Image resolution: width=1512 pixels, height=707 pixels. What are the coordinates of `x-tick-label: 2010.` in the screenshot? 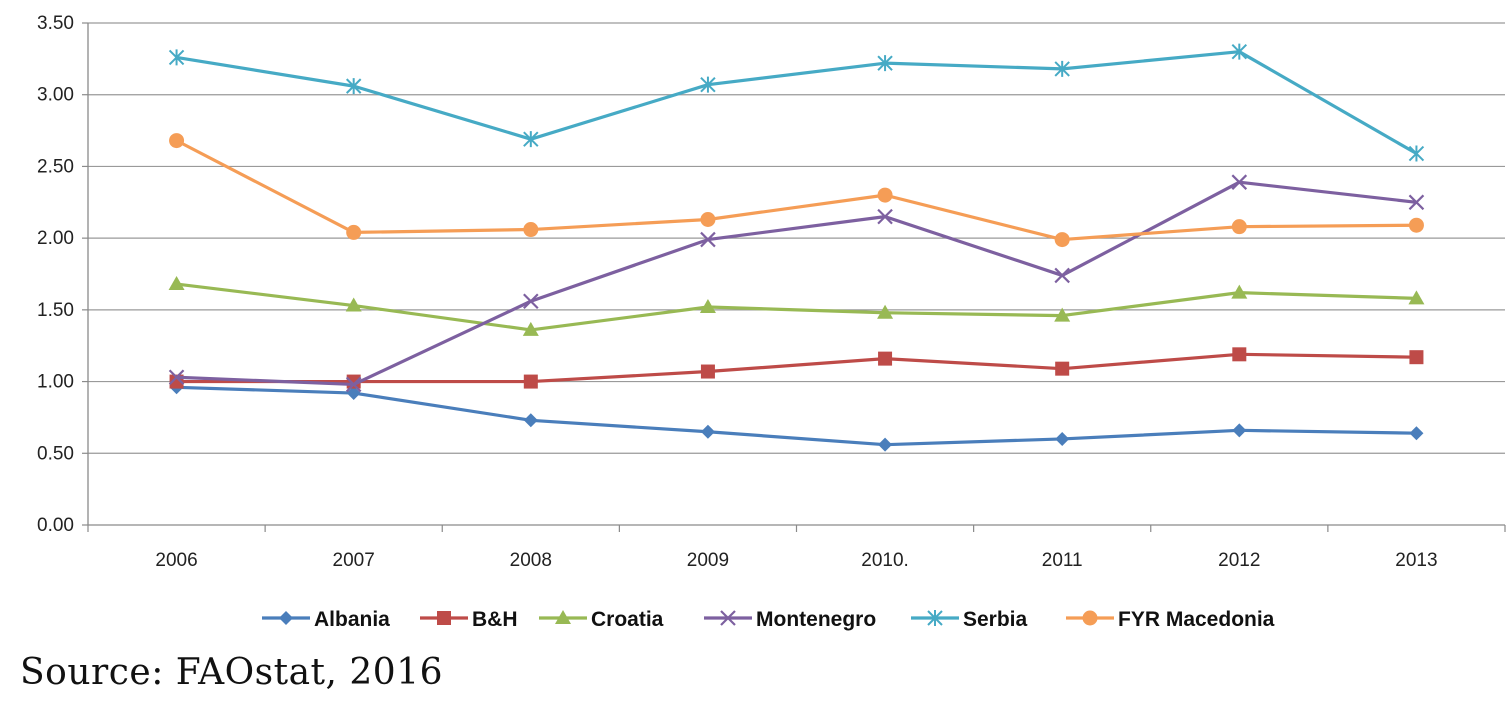 It's located at (885, 560).